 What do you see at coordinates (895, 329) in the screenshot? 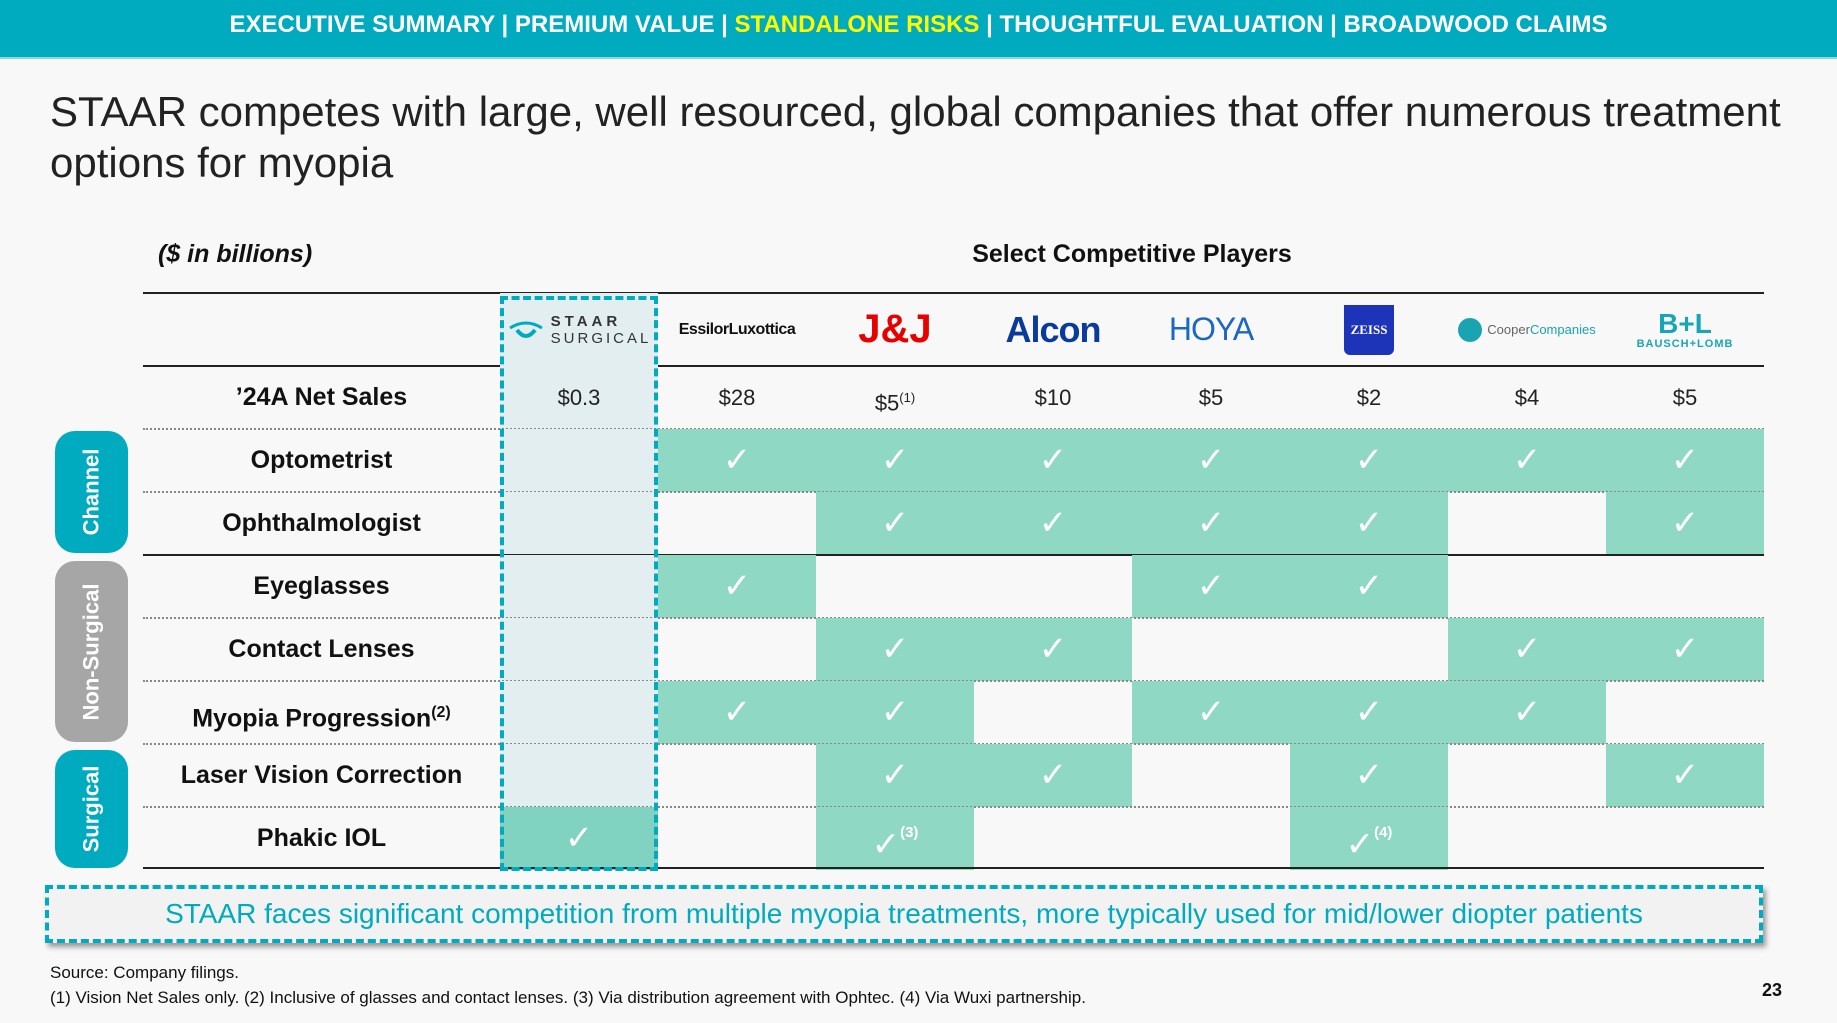
I see `logo-jnj: J&J` at bounding box center [895, 329].